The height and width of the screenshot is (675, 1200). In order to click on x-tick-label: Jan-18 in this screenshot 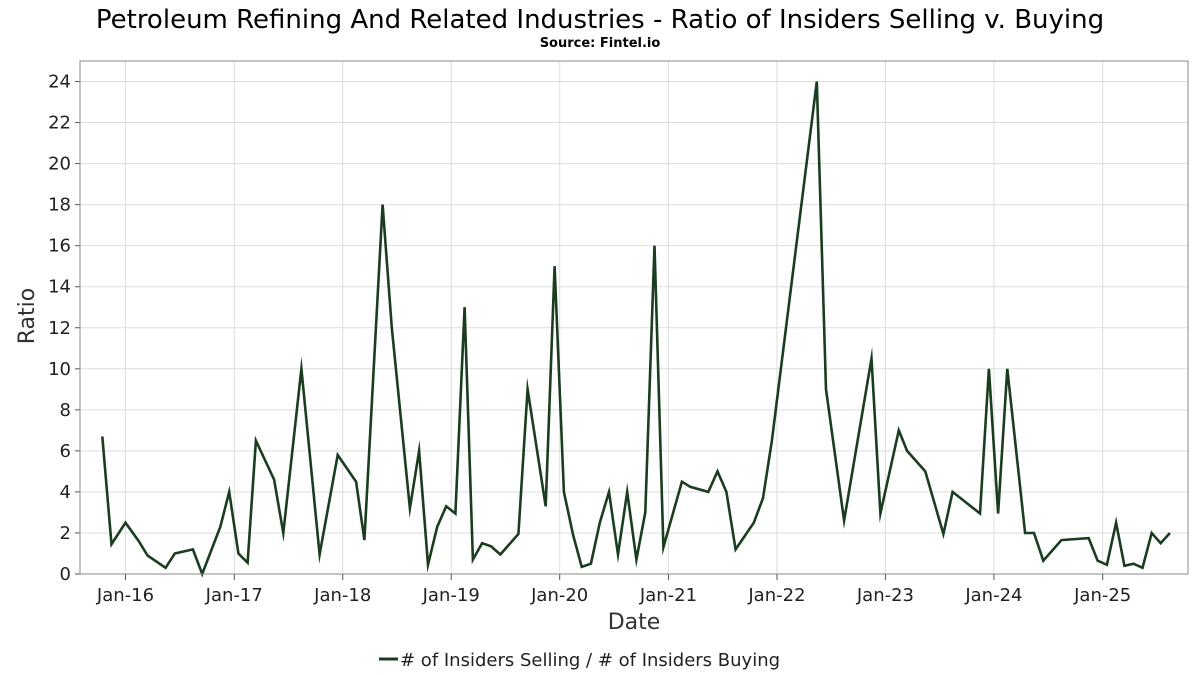, I will do `click(342, 595)`.